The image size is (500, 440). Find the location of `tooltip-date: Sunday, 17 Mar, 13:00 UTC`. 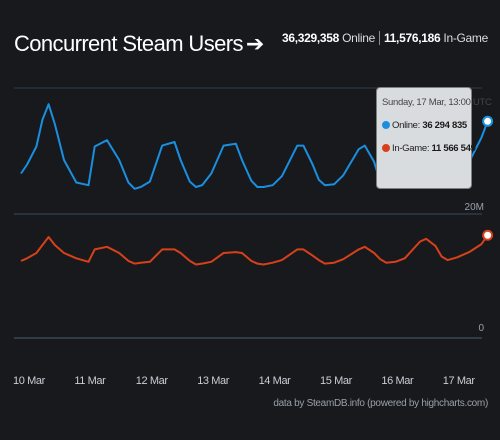

tooltip-date: Sunday, 17 Mar, 13:00 UTC is located at coordinates (437, 102).